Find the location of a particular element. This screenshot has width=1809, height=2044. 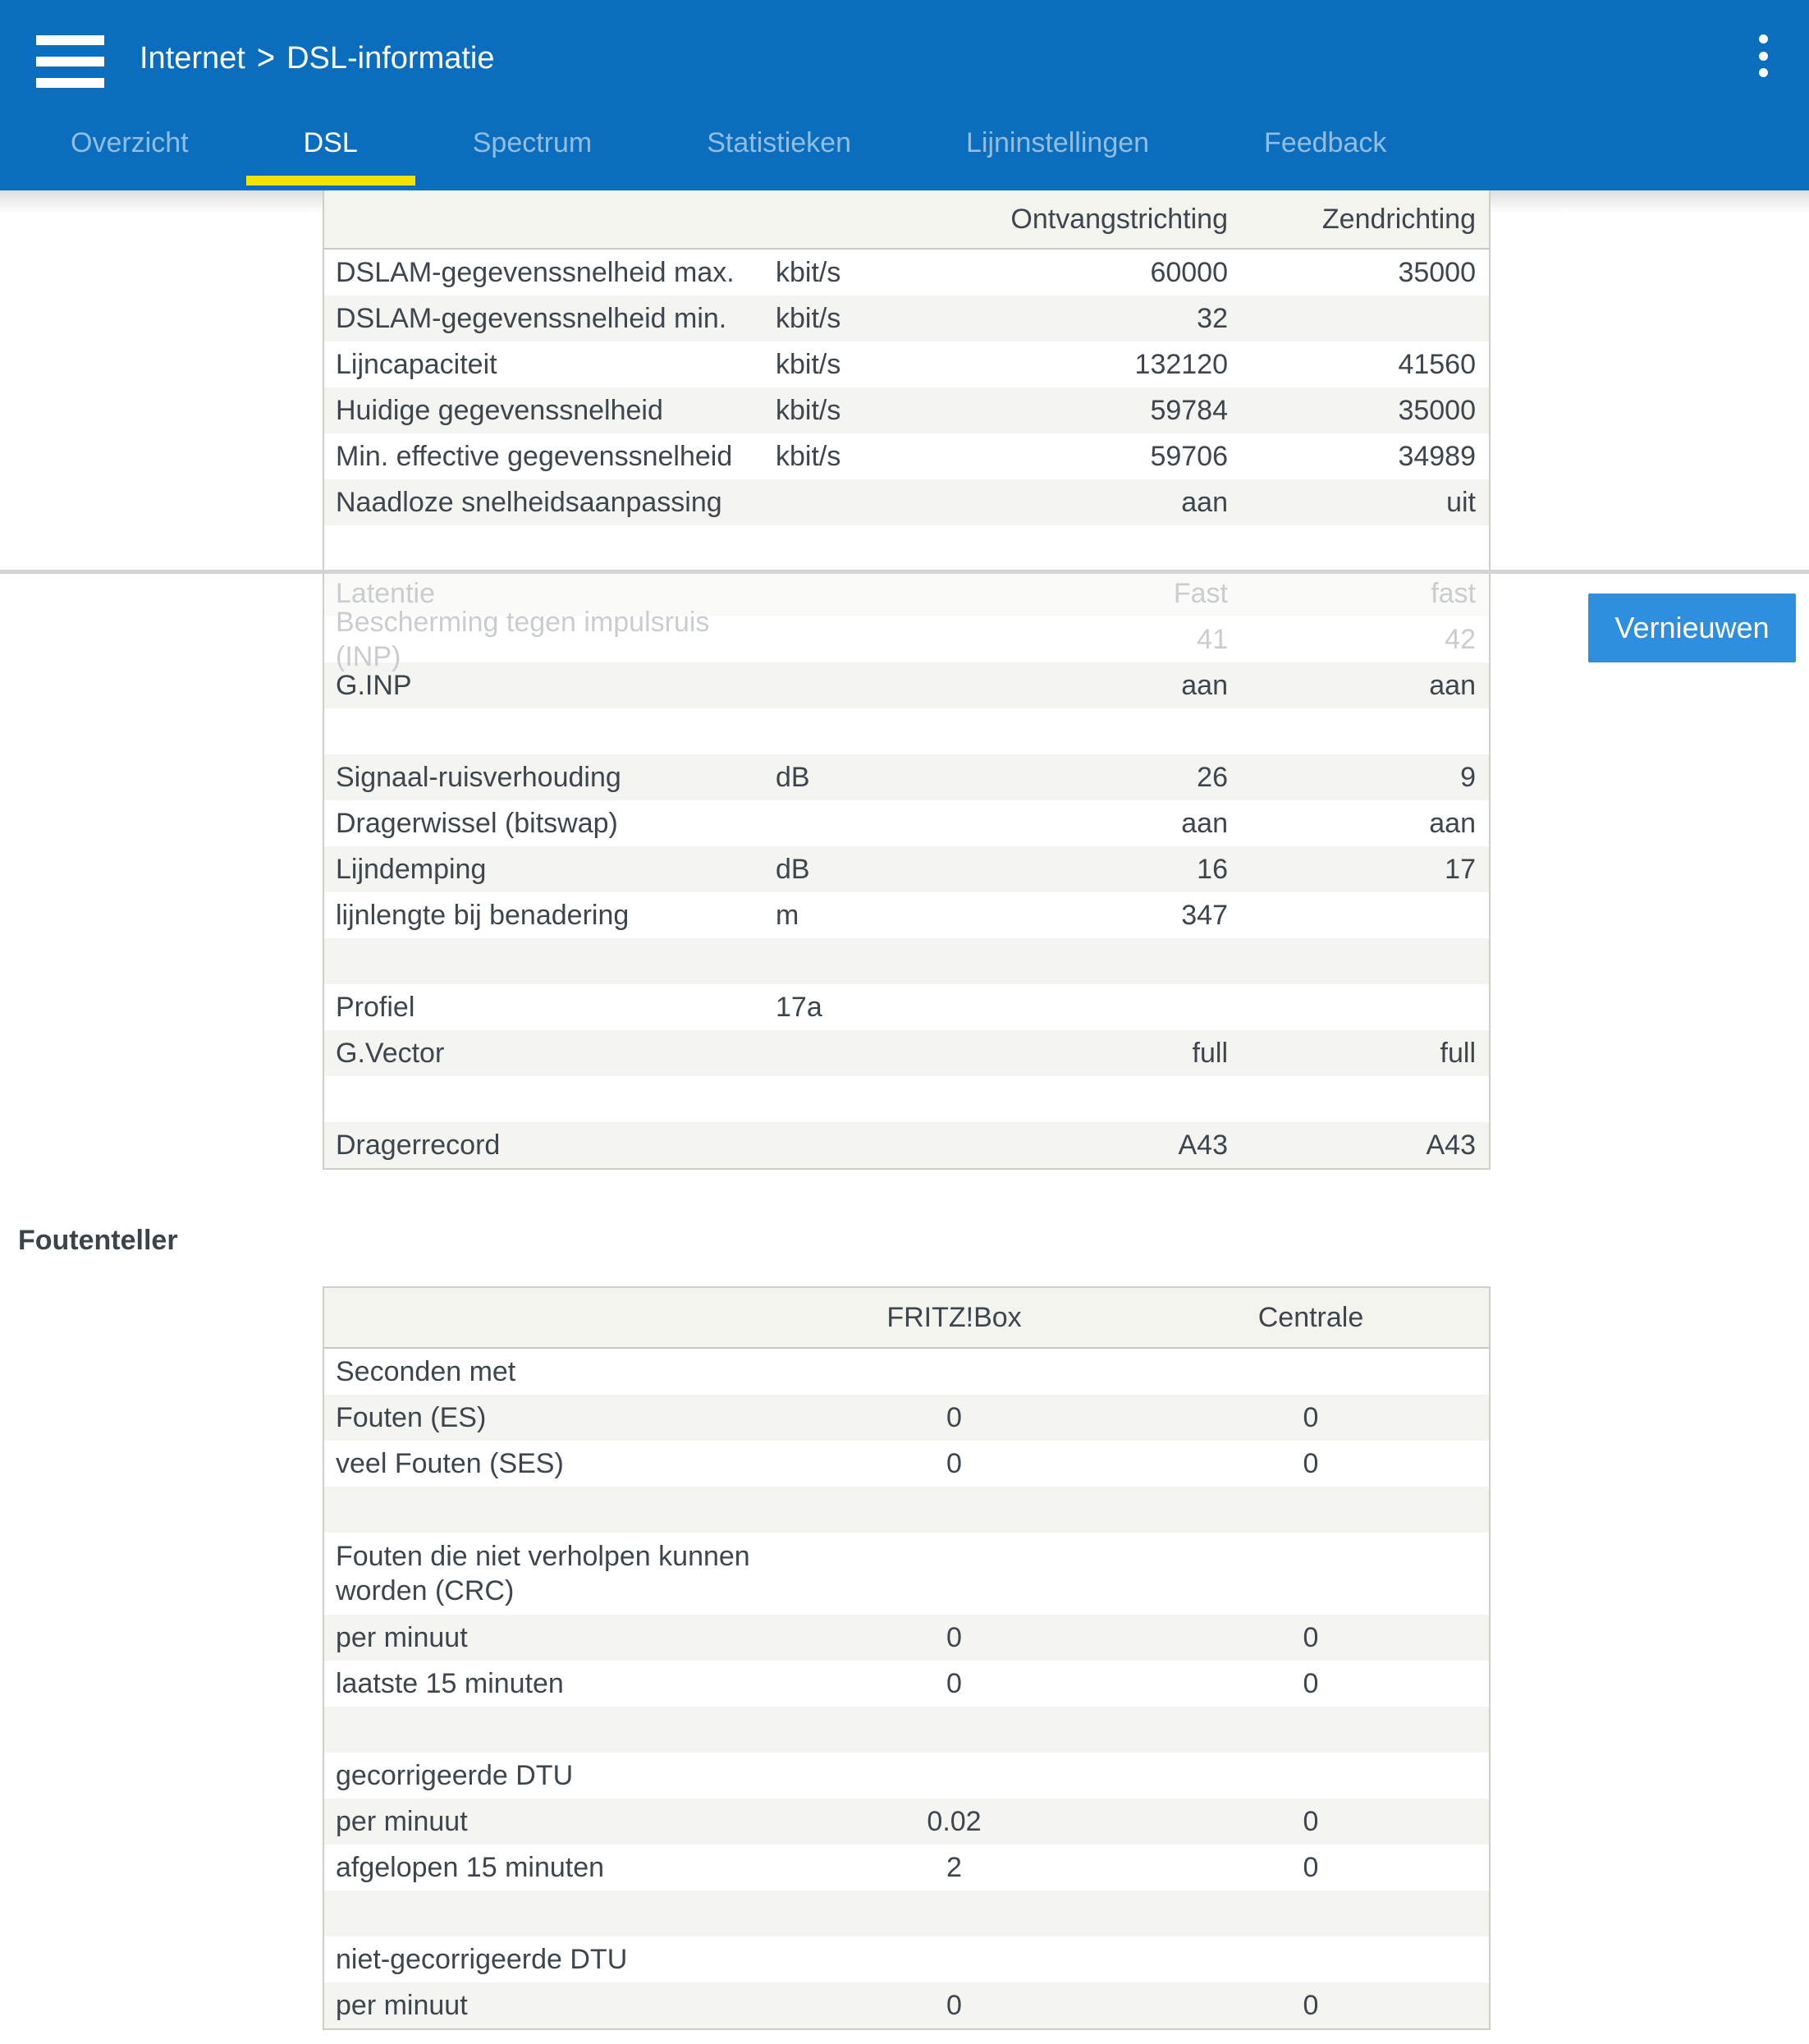

tab-dsl: DSL is located at coordinates (330, 148).